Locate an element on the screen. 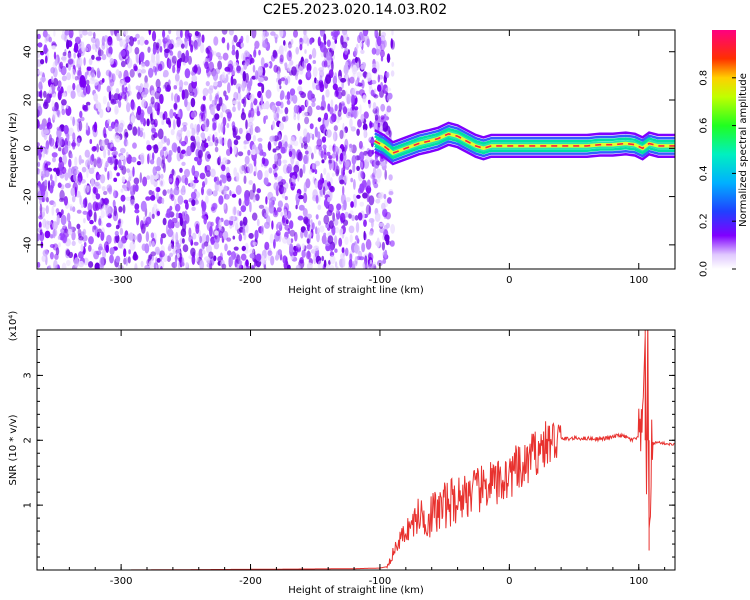 The image size is (750, 600). snr-y-multiplier: (x10⁴) is located at coordinates (13, 326).